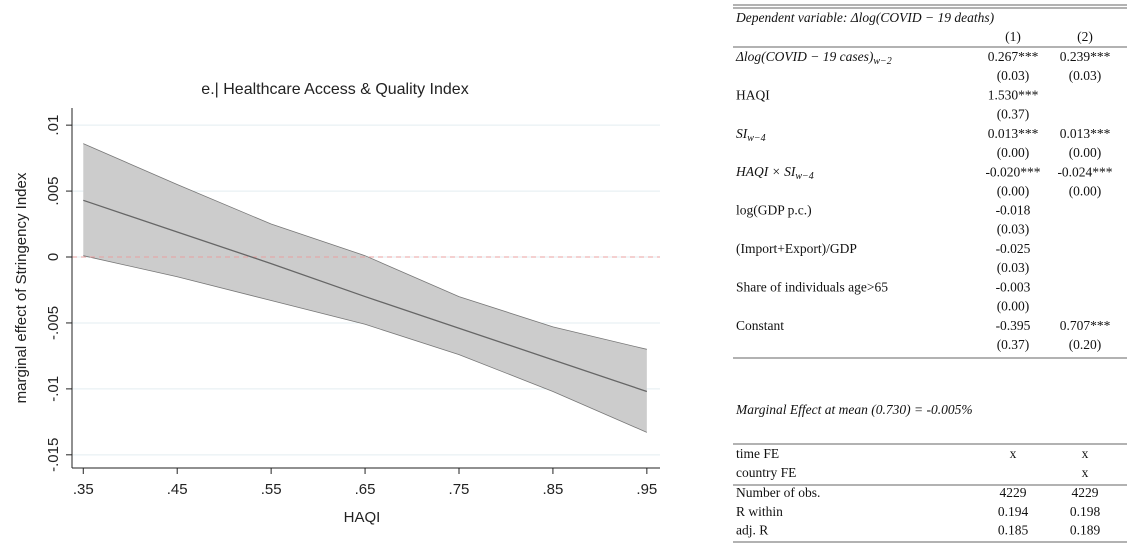 The image size is (1132, 550). I want to click on y-tick-label: .01, so click(53, 125).